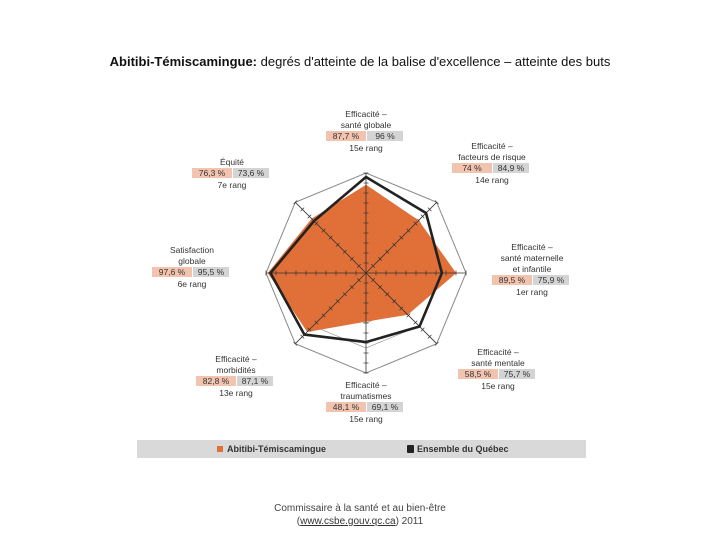  I want to click on axis-label-1: facteurs de risque, so click(492, 157).